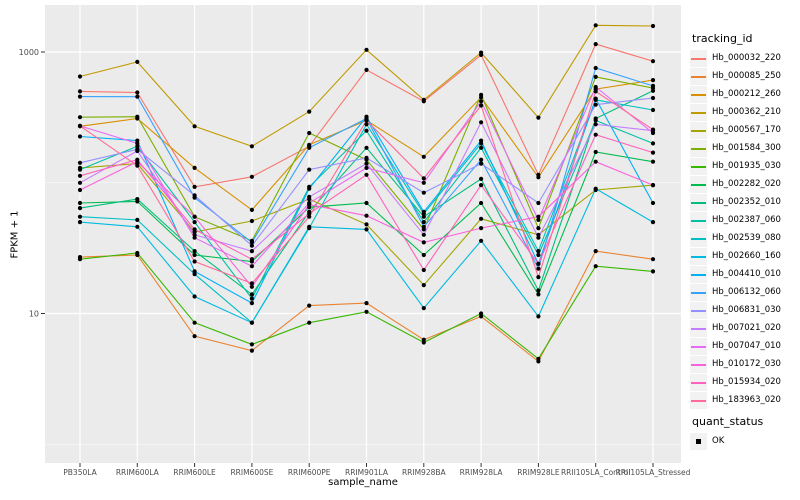 The width and height of the screenshot is (800, 500). Describe the element at coordinates (746, 184) in the screenshot. I see `legend-item-label: Hb_002282_020` at that location.